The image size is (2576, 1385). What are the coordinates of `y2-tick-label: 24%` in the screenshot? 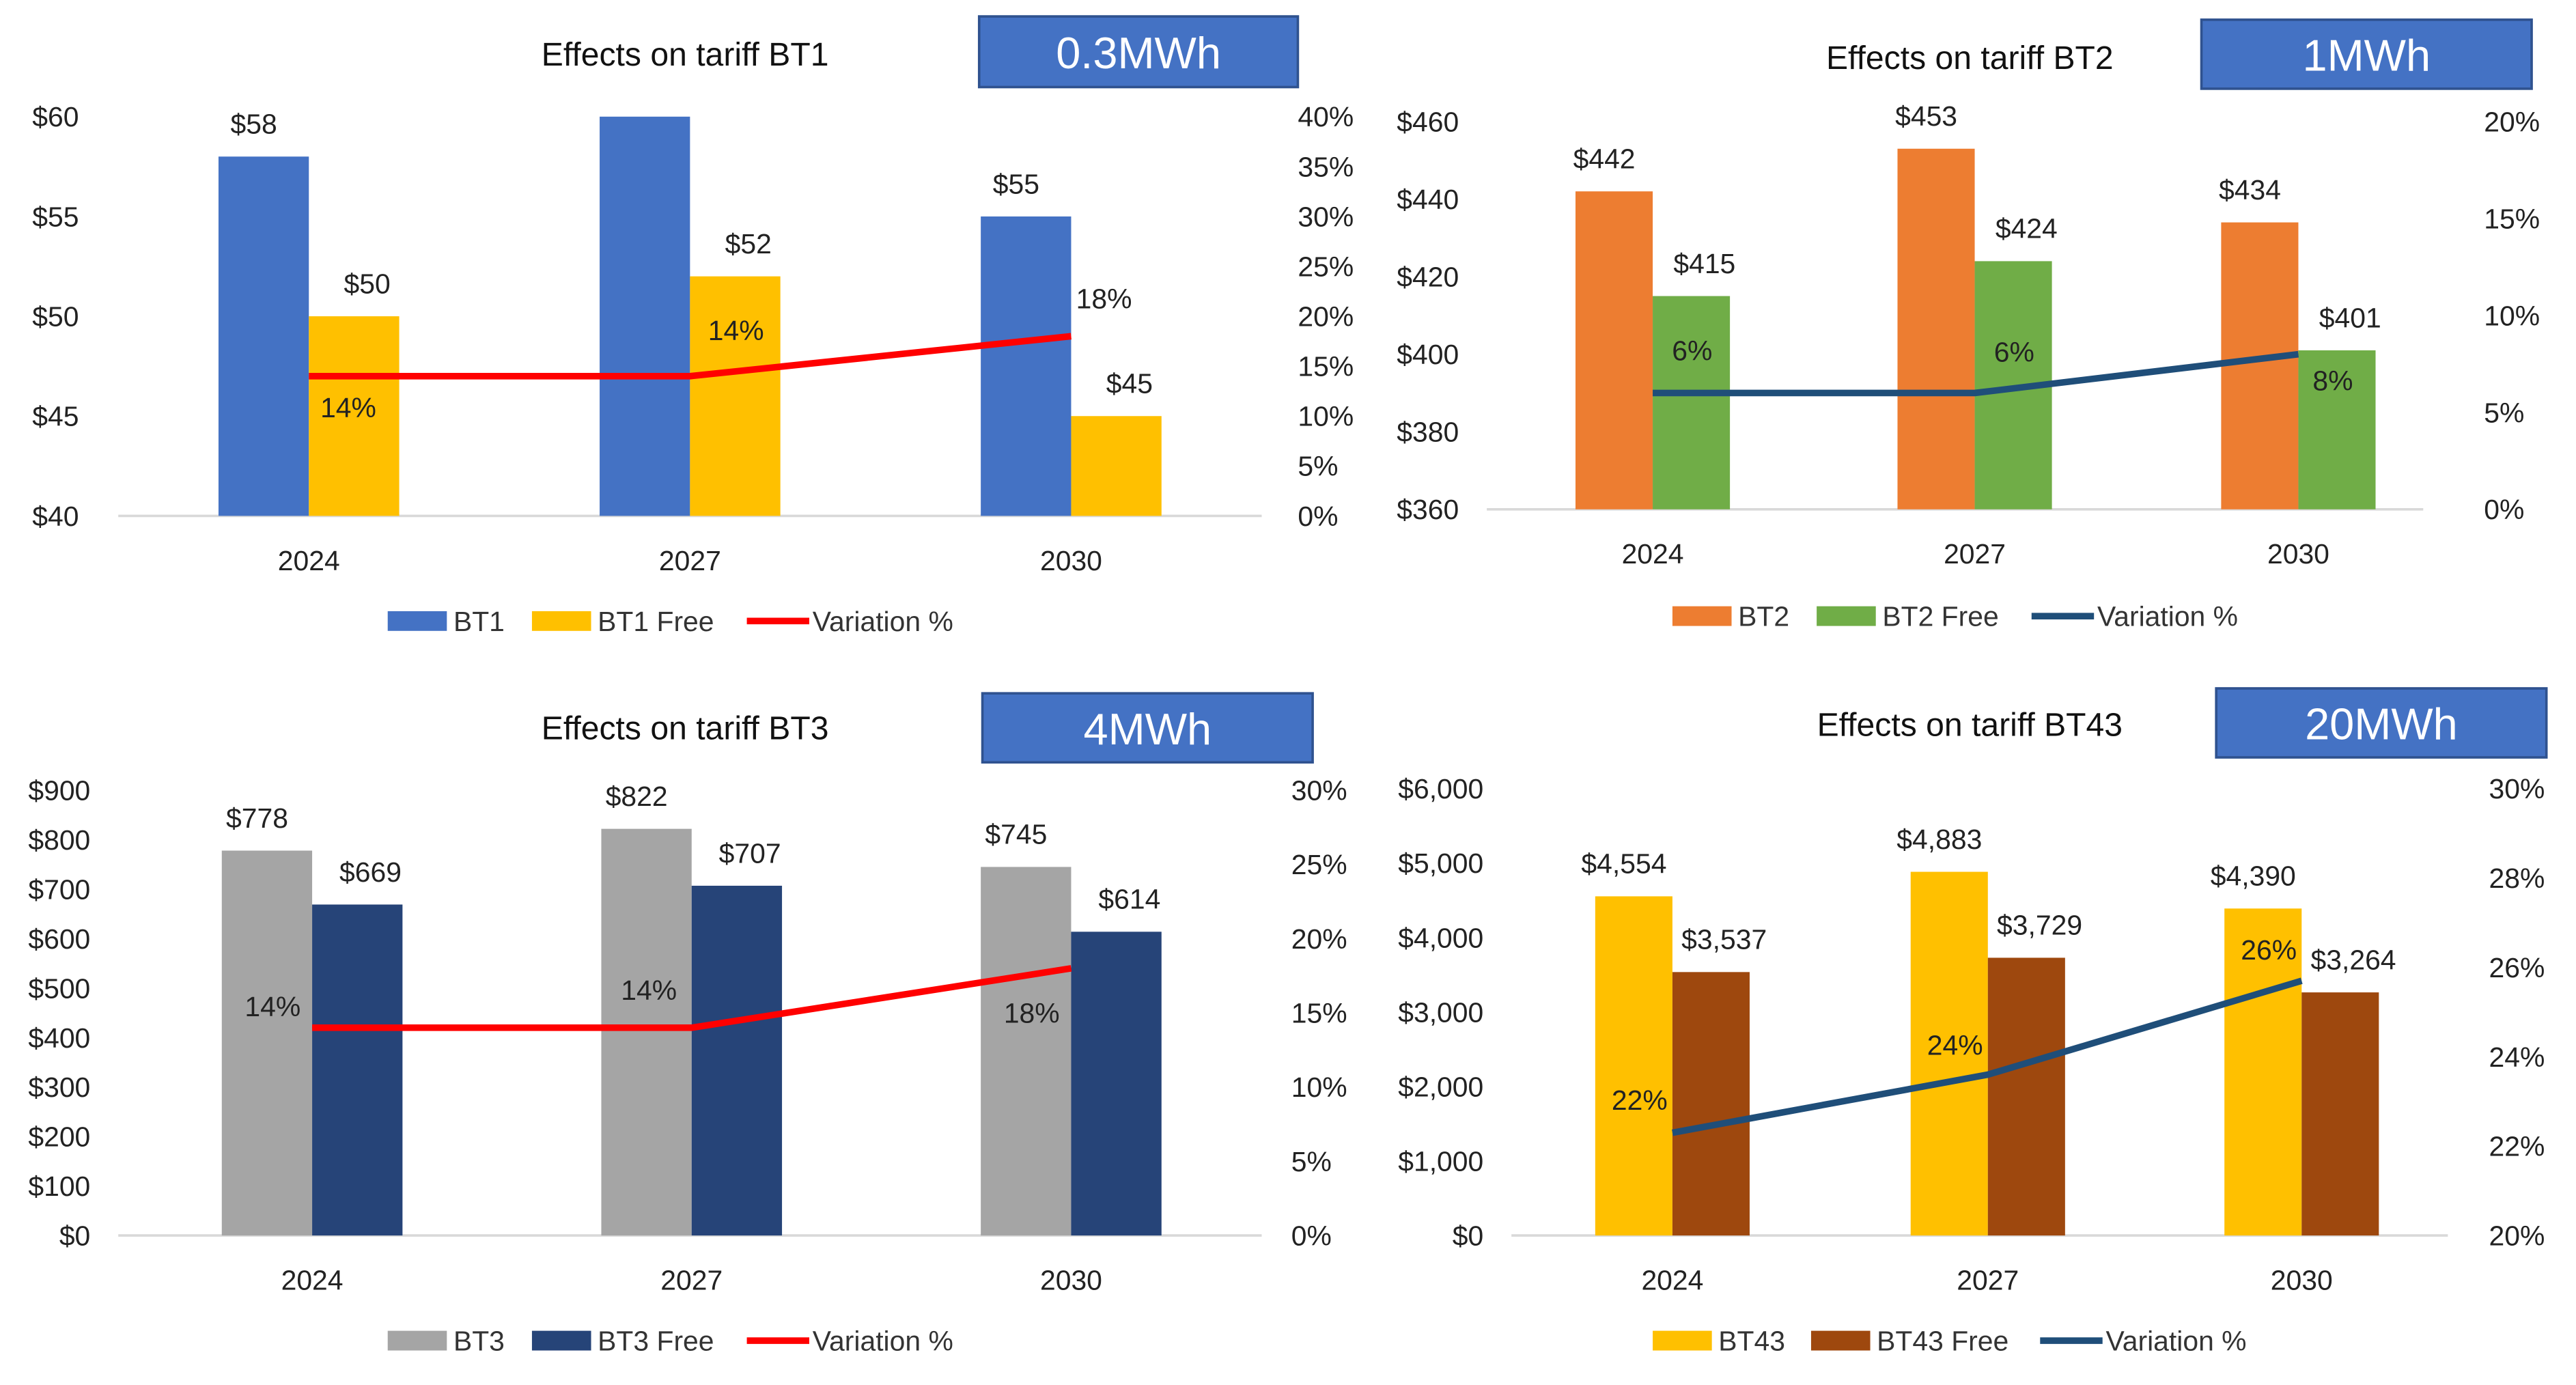 It's located at (2517, 1057).